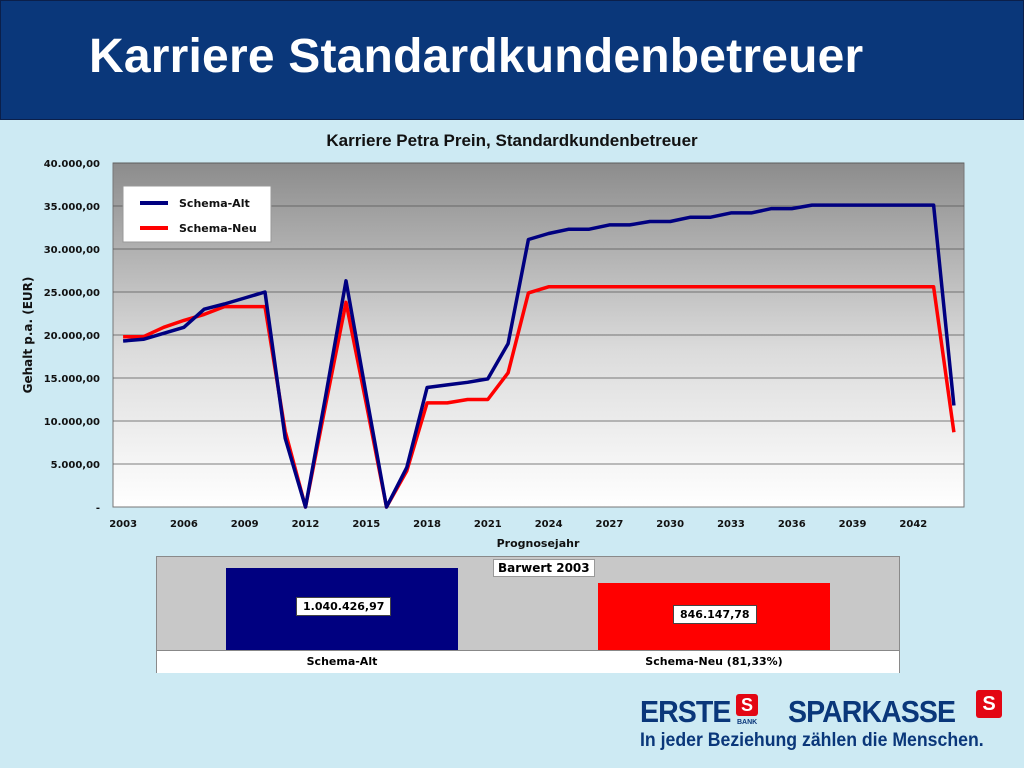  I want to click on x-axis-label: Prognosejahr, so click(538, 543).